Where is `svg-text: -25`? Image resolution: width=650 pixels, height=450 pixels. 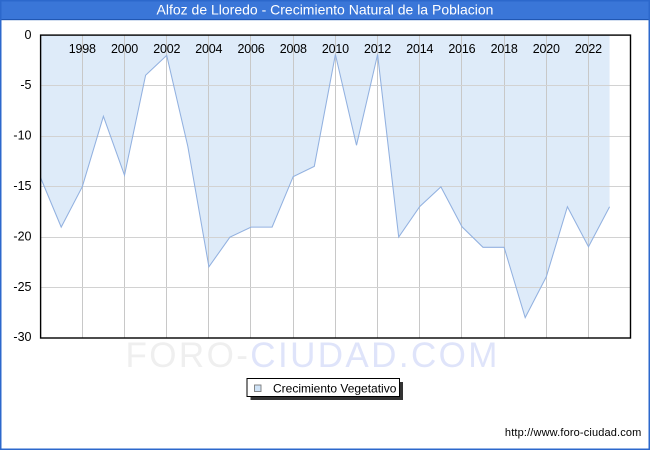
svg-text: -25 is located at coordinates (22, 287).